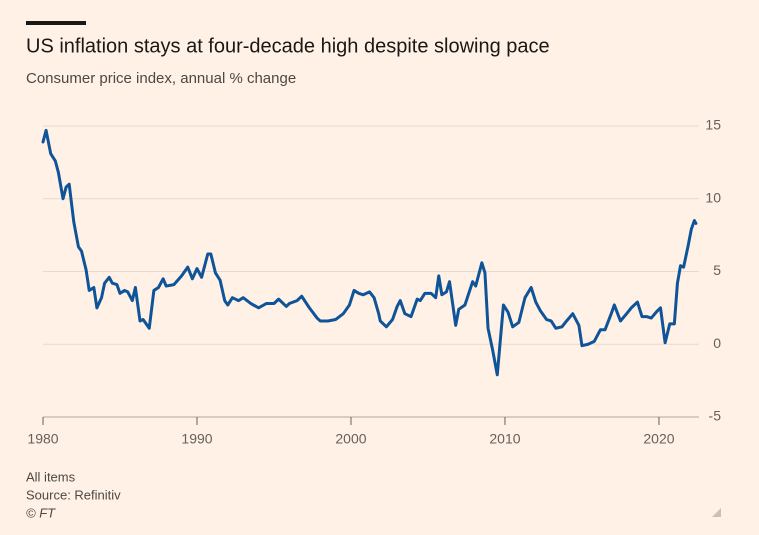 The image size is (759, 535). I want to click on credit: © FT, so click(41, 512).